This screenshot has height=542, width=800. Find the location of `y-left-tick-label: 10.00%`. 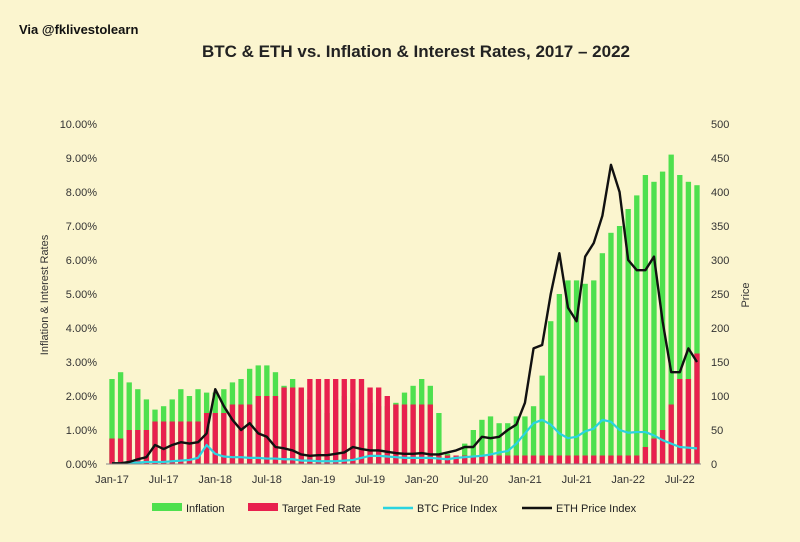

y-left-tick-label: 10.00% is located at coordinates (79, 125).